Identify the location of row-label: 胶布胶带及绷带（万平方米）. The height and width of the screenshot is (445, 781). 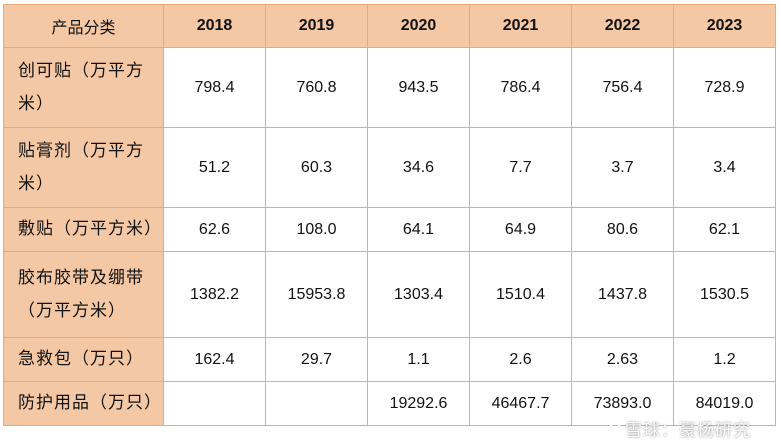
(83, 294).